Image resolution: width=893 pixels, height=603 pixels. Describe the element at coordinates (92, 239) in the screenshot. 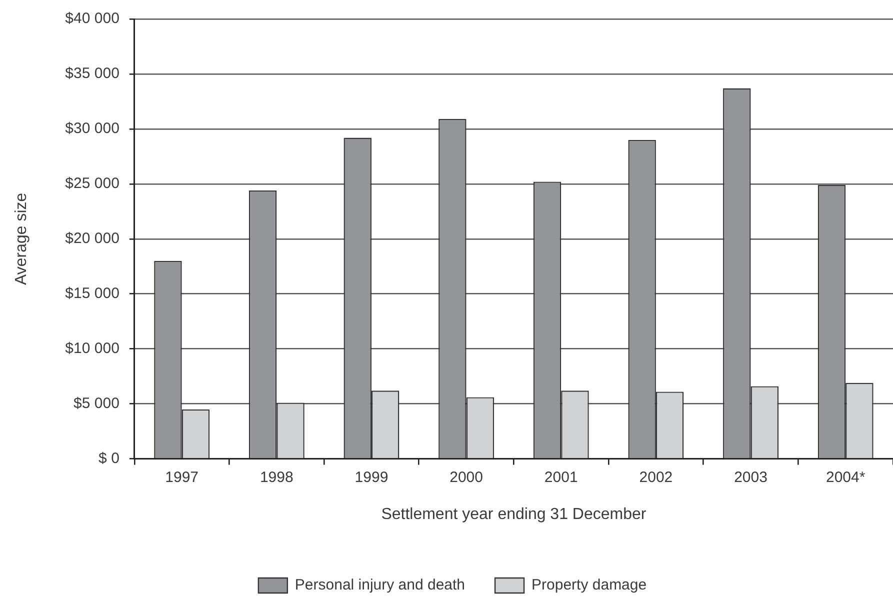

I see `y-tick-label: $20 000` at that location.